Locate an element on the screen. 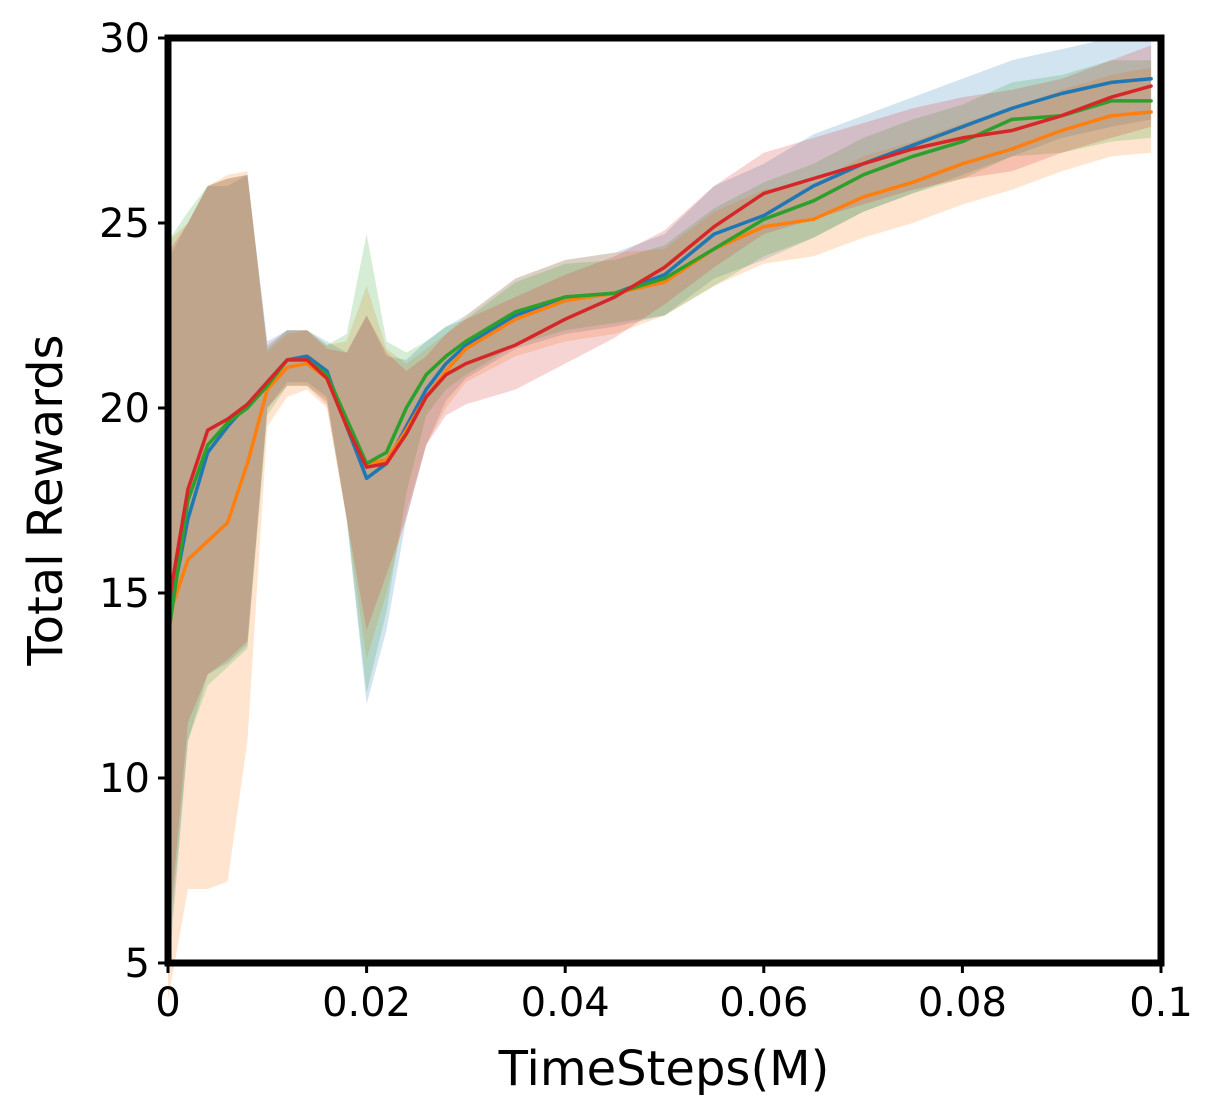 The height and width of the screenshot is (1115, 1219). y-tick-label: 10 is located at coordinates (124, 779).